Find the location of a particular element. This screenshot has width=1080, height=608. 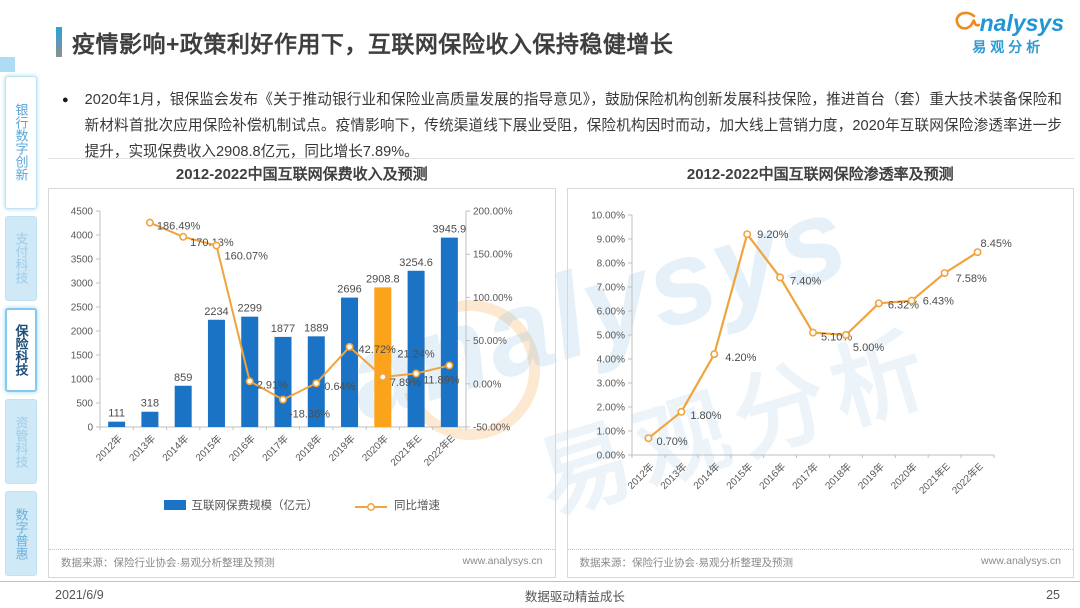

legend-line-label: 同比增速 is located at coordinates (417, 506).